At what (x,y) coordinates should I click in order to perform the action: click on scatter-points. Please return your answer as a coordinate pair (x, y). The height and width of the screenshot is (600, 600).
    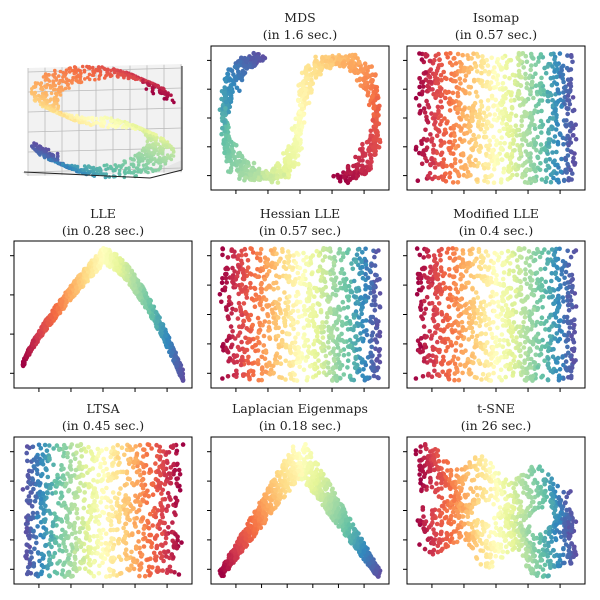
    Looking at the image, I should click on (103, 314).